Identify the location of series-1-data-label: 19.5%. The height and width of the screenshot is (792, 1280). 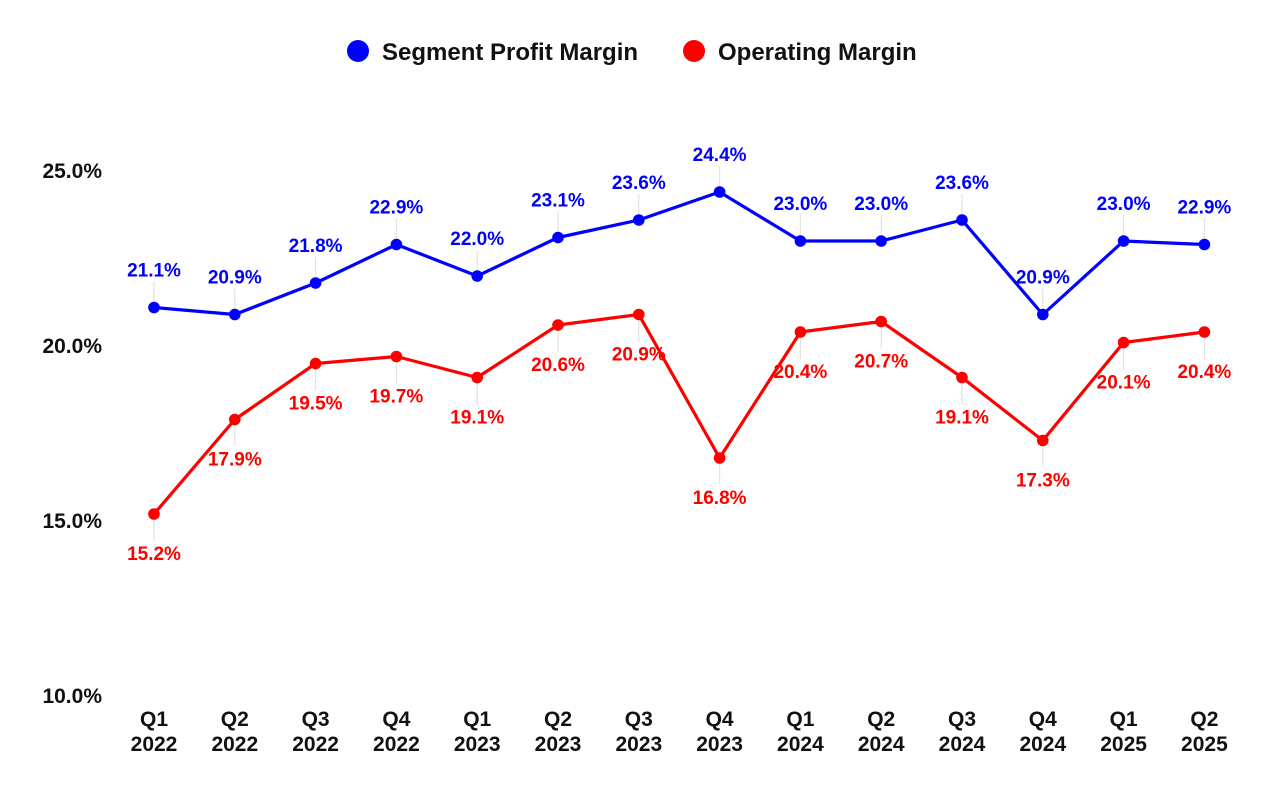
(316, 404).